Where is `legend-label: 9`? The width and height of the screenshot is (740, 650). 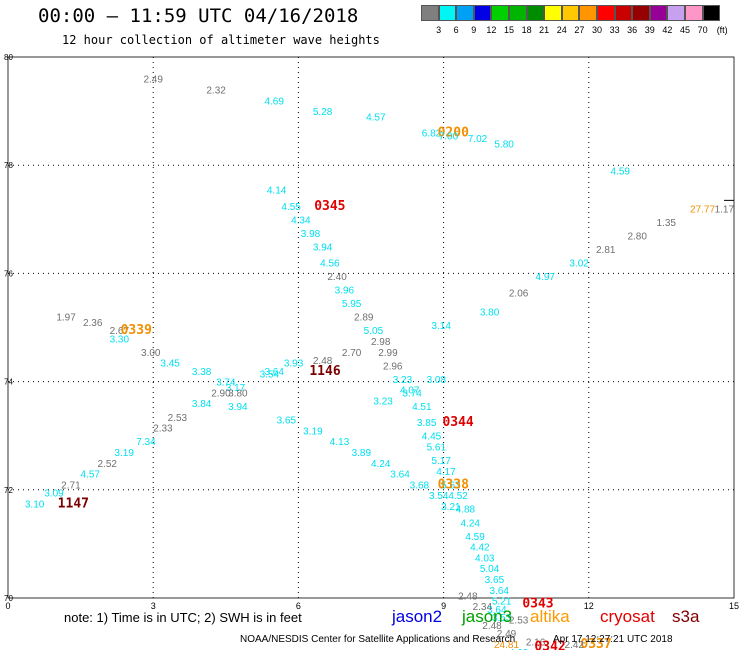 legend-label: 9 is located at coordinates (474, 30).